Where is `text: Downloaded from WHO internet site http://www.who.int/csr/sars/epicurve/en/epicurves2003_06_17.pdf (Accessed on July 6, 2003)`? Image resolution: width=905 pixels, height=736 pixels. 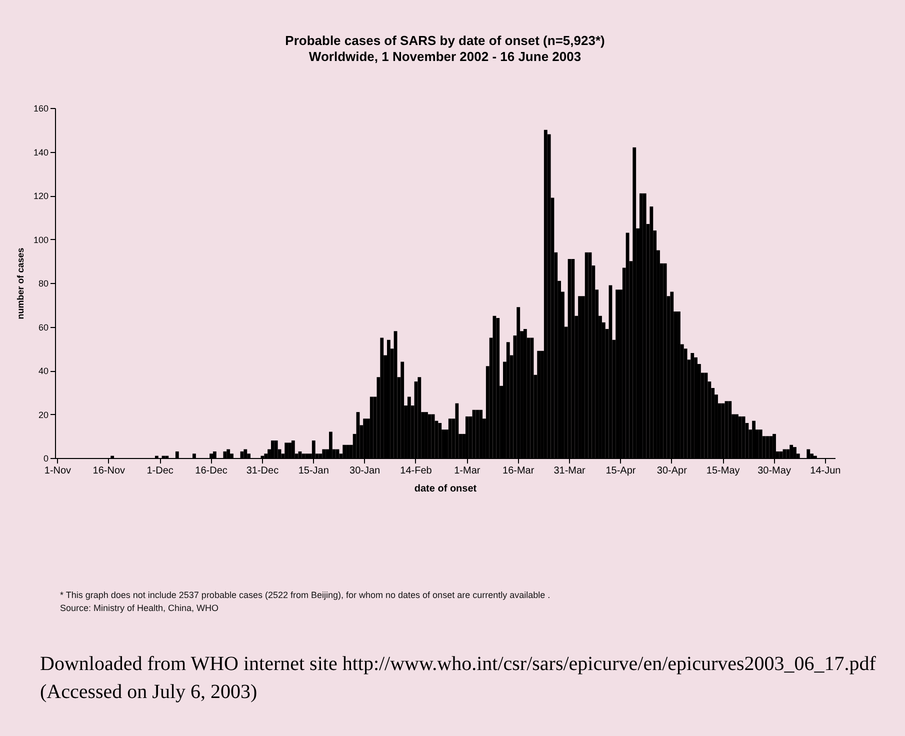
text: Downloaded from WHO internet site http://www.who.int/csr/sars/epicurve/en/epicurves2003_06_17.pdf (Accessed on July 6, 2003) is located at coordinates (458, 678).